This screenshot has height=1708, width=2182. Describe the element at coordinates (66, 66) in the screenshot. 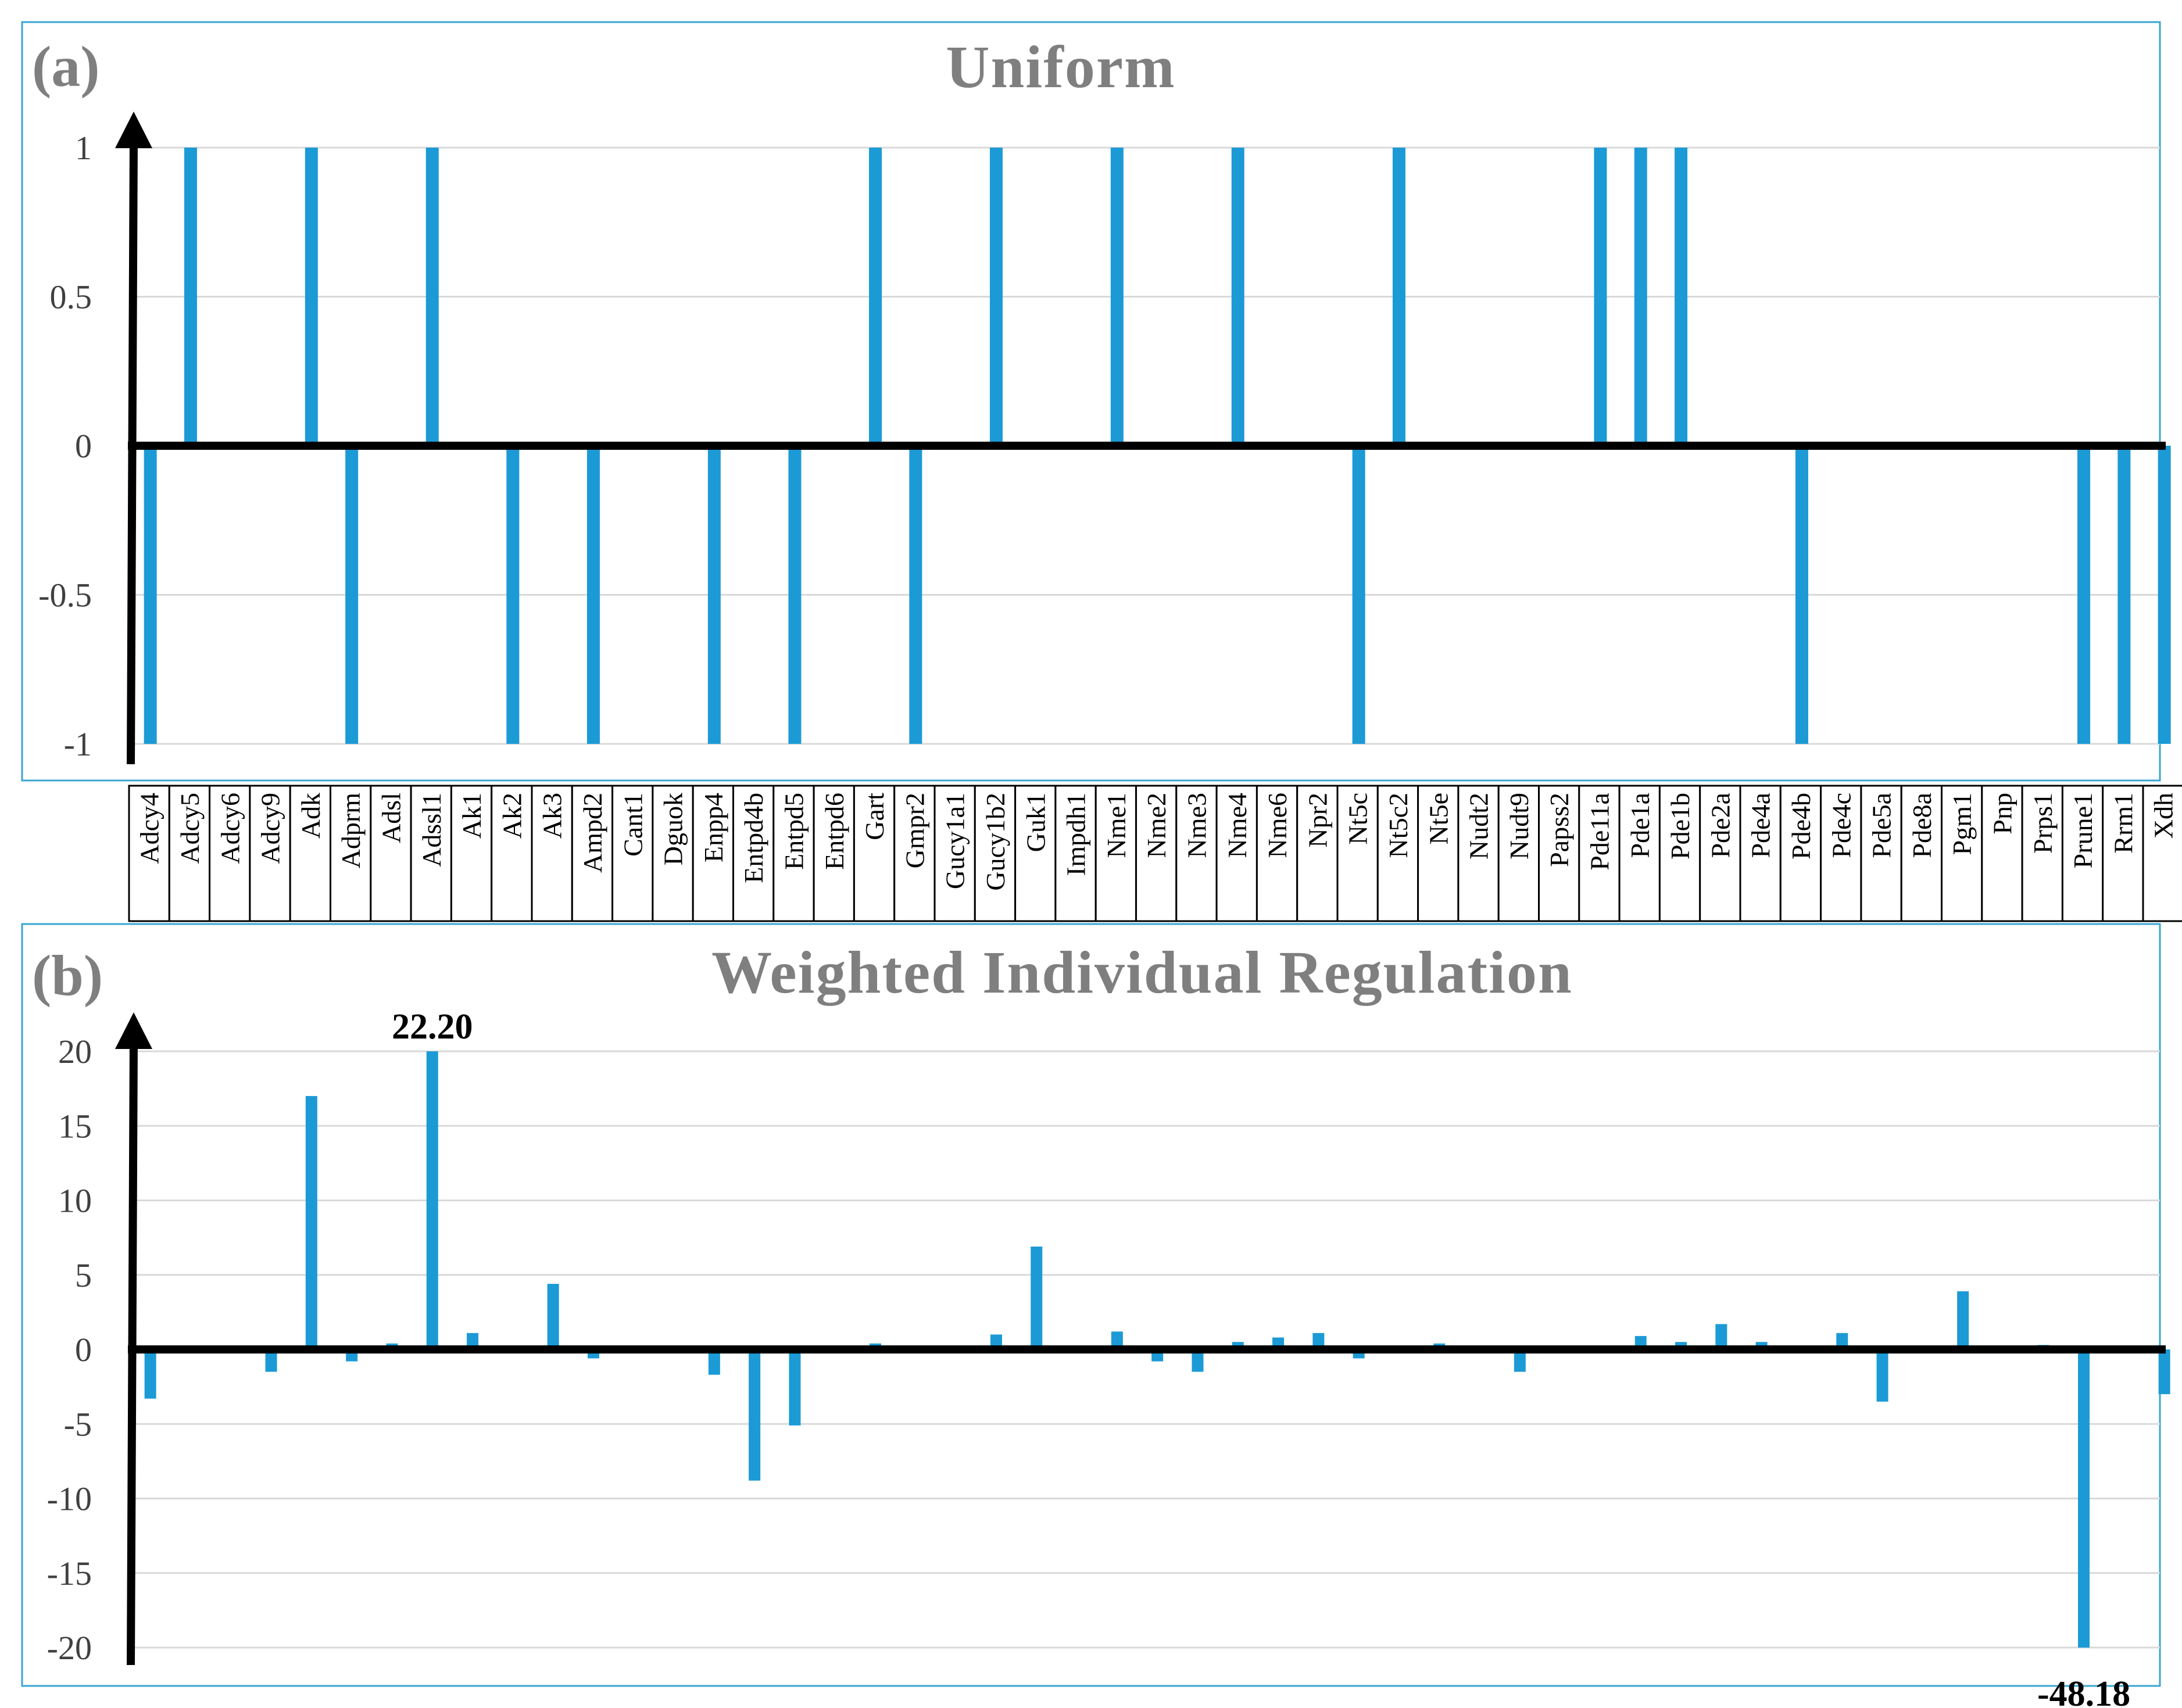

I see `panel-a-label: (a)` at that location.